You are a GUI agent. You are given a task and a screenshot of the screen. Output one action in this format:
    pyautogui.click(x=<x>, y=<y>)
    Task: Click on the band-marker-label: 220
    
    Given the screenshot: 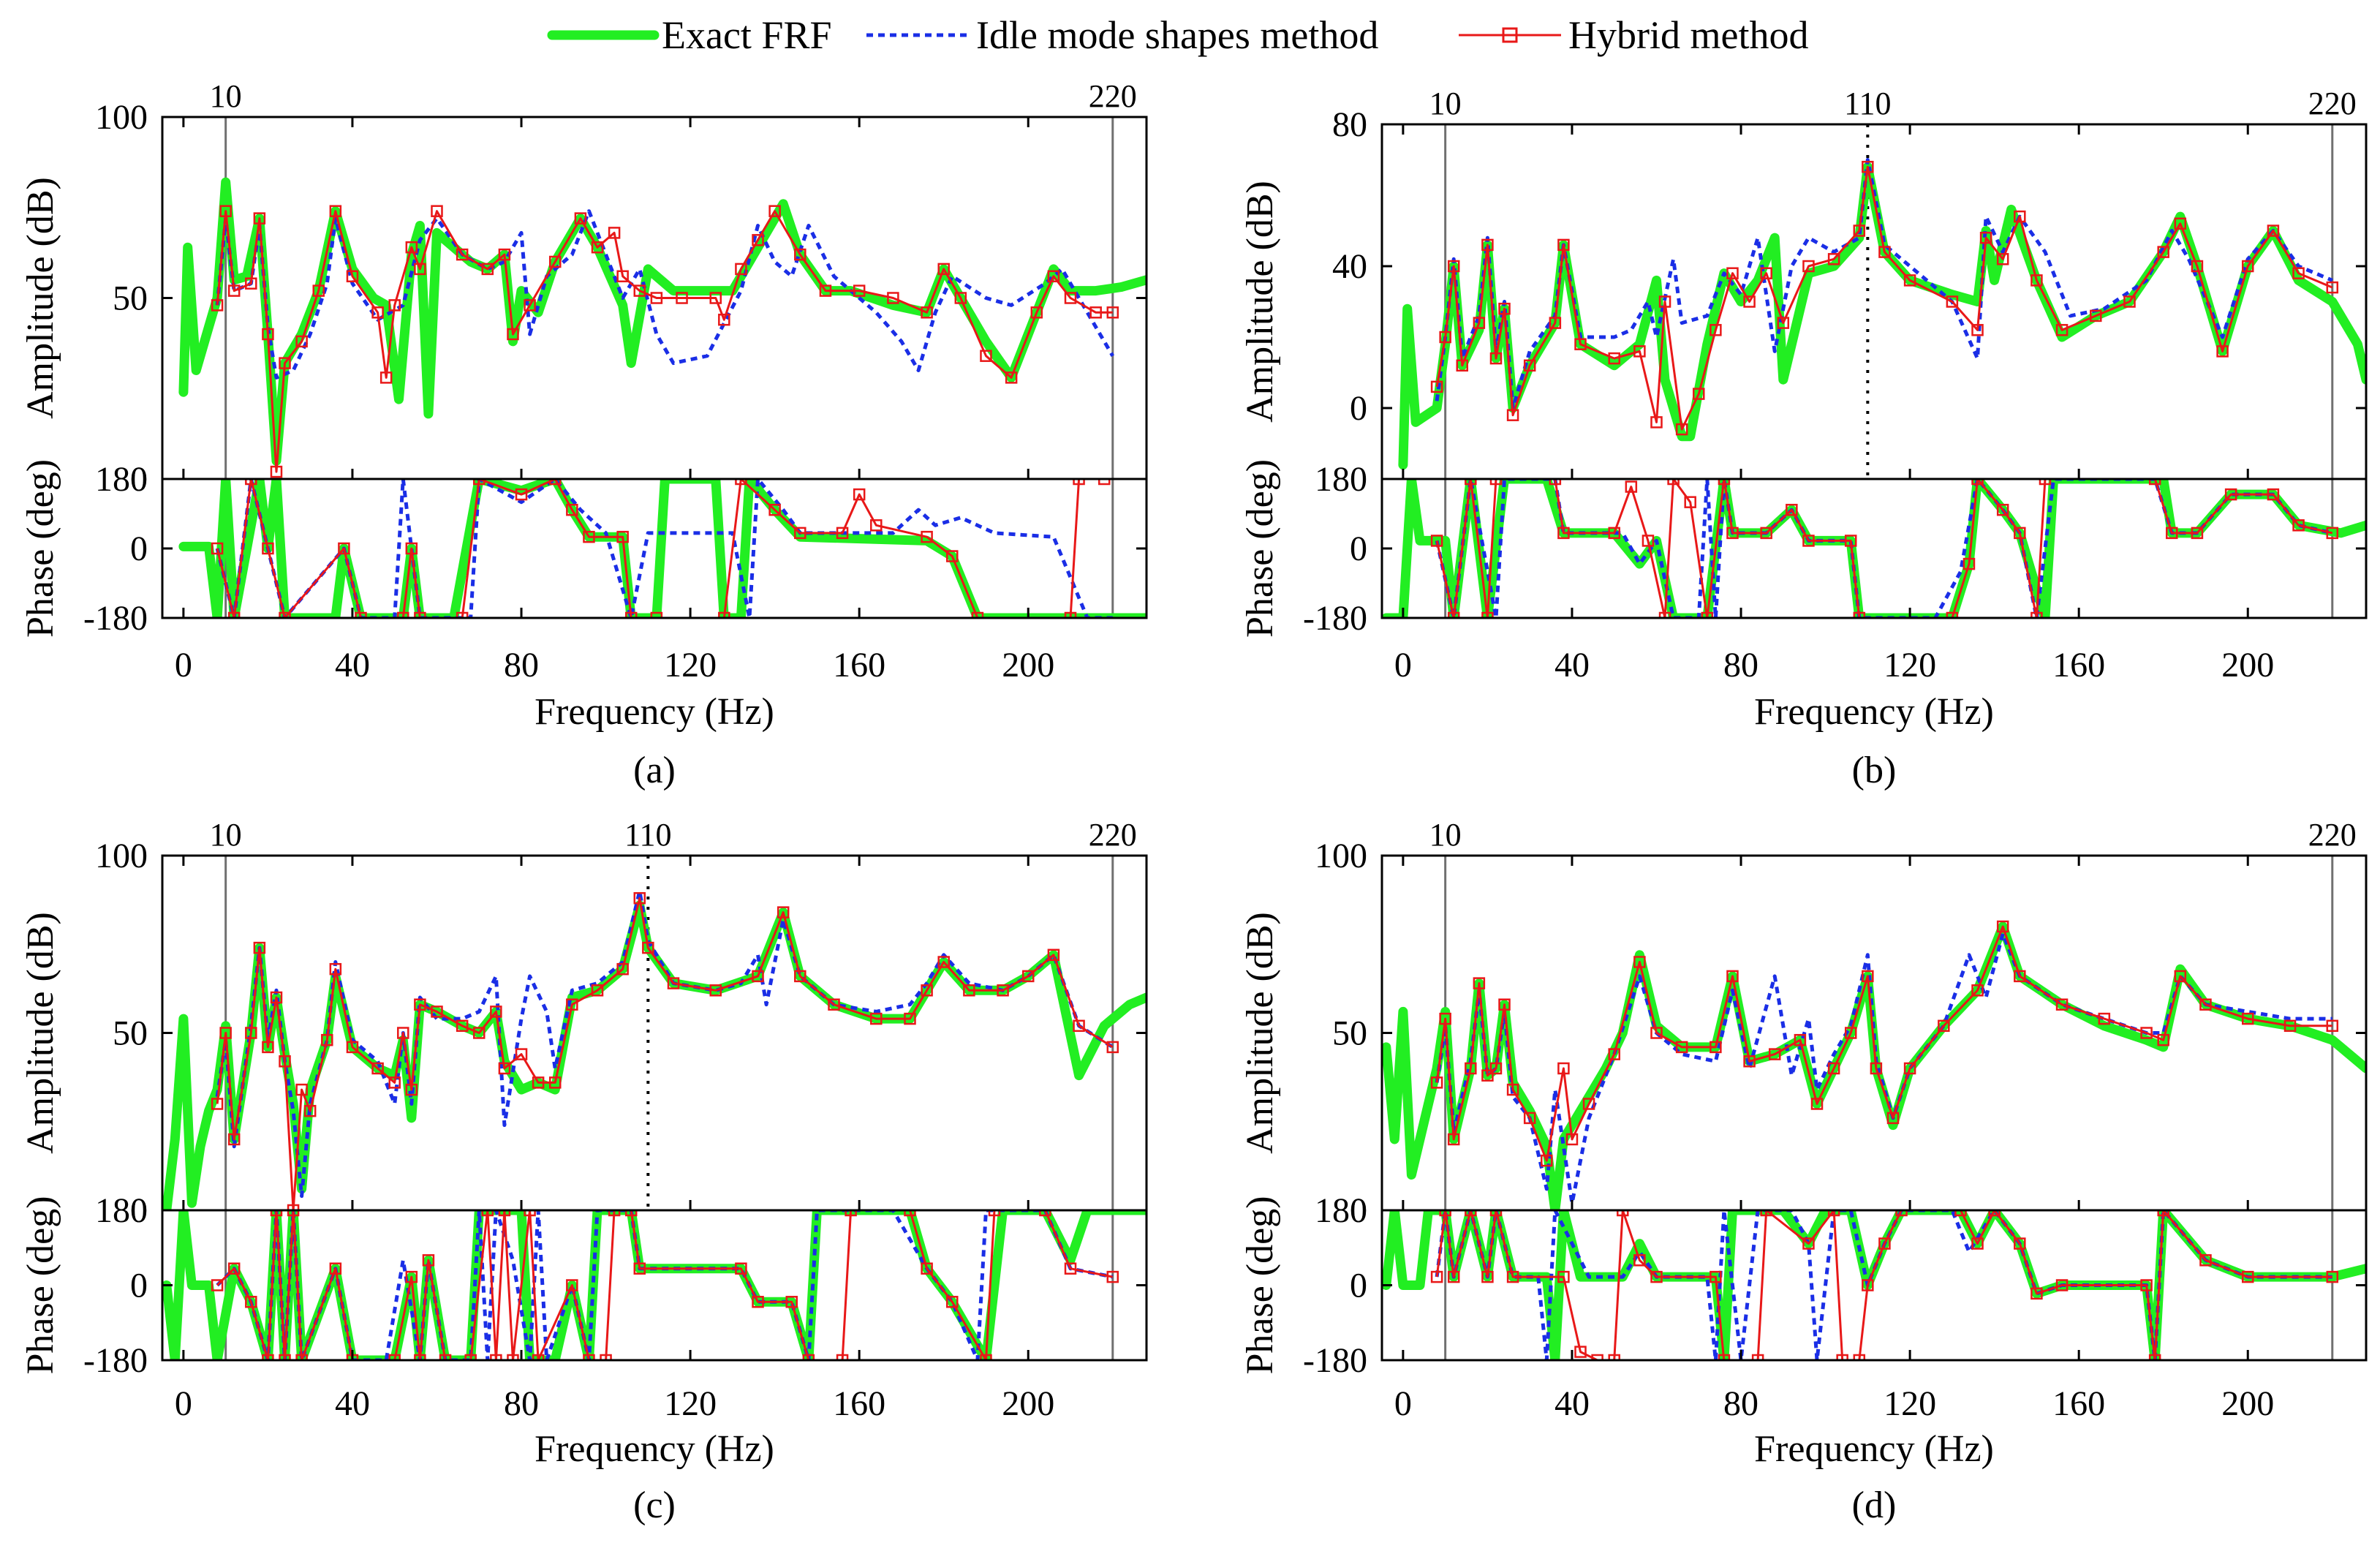 What is the action you would take?
    pyautogui.click(x=2332, y=103)
    